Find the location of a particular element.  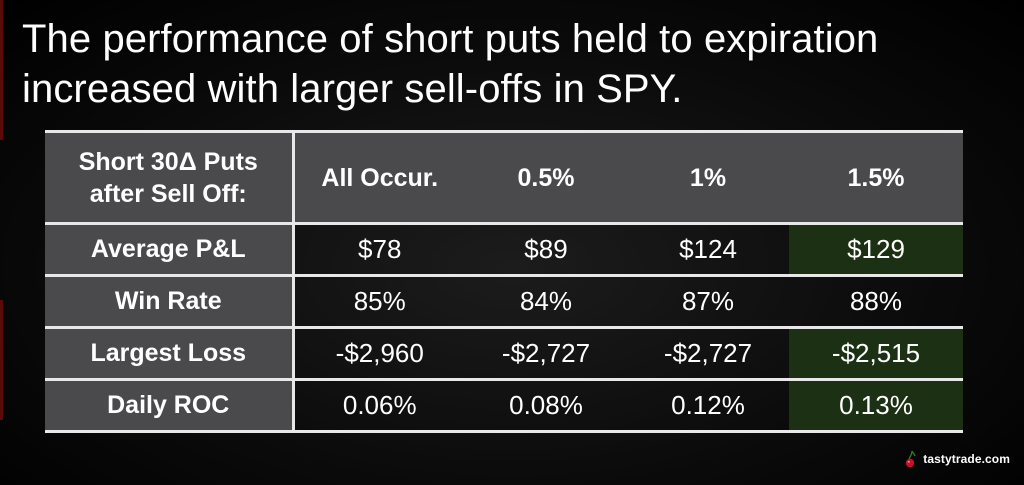

cell-daily-roc-1-5: 0.13% is located at coordinates (876, 405).